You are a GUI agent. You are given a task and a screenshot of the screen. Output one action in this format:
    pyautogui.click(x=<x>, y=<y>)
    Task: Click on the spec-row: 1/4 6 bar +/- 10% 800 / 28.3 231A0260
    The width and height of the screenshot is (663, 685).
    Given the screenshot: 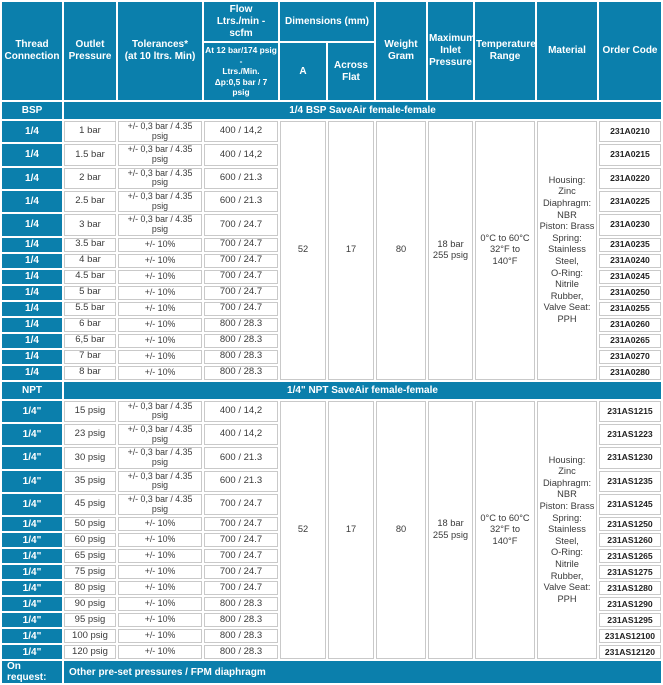 What is the action you would take?
    pyautogui.click(x=331, y=324)
    